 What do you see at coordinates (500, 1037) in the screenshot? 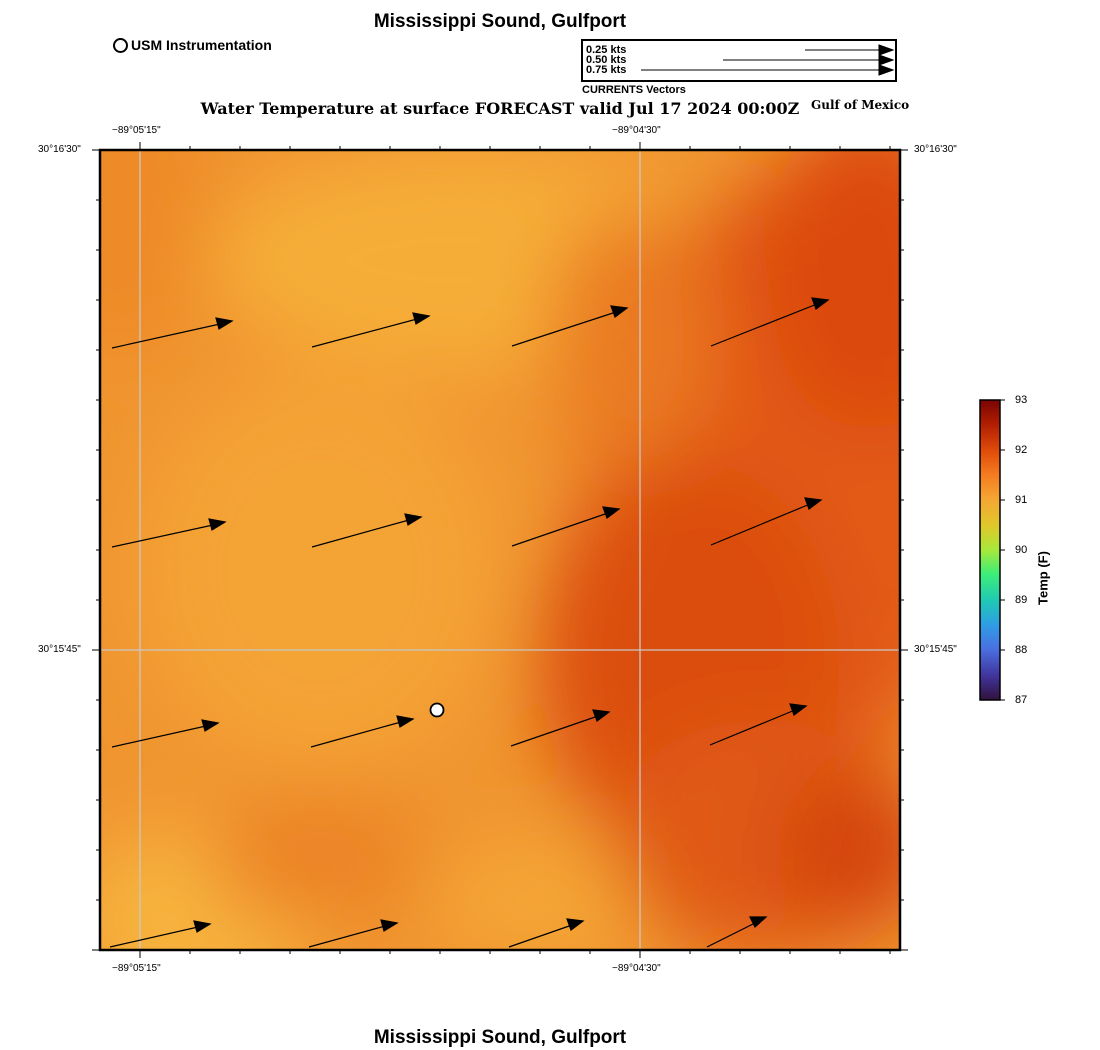
I see `footer-title: Mississippi Sound, Gulfport` at bounding box center [500, 1037].